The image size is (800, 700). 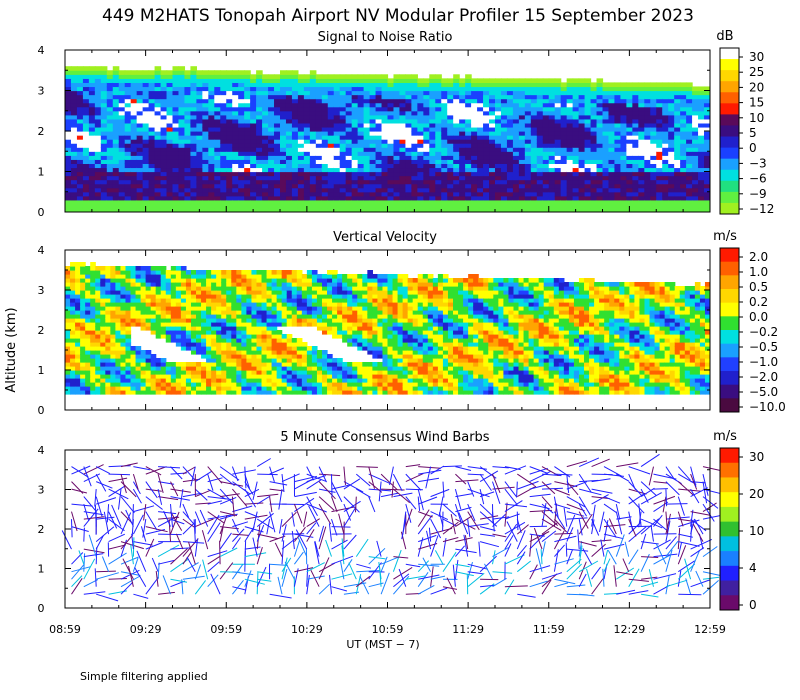 I want to click on colorbar-label: −10.0, so click(x=767, y=407).